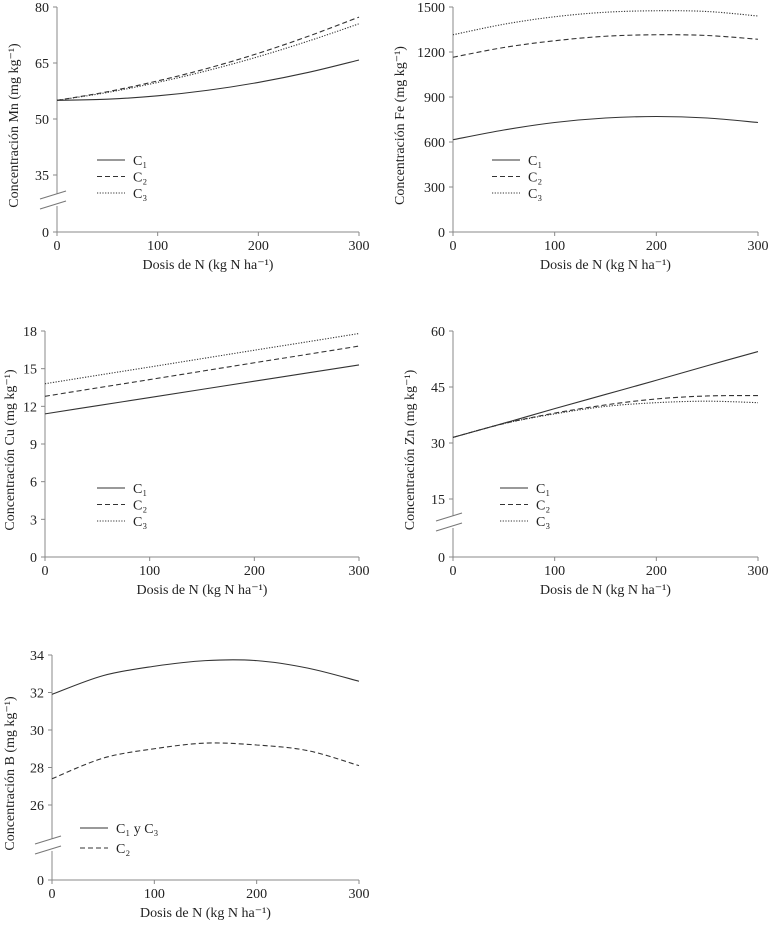 This screenshot has width=768, height=926. What do you see at coordinates (37, 694) in the screenshot?
I see `y-tick-label: 32` at bounding box center [37, 694].